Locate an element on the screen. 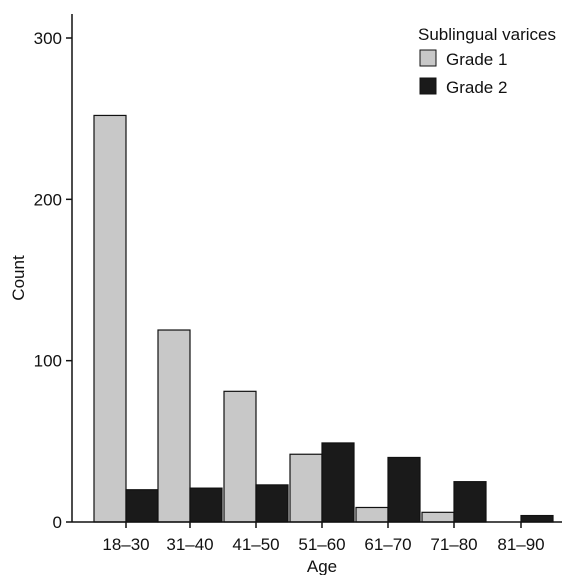 Image resolution: width=568 pixels, height=580 pixels. x-tick-label: 41–50 is located at coordinates (255, 544).